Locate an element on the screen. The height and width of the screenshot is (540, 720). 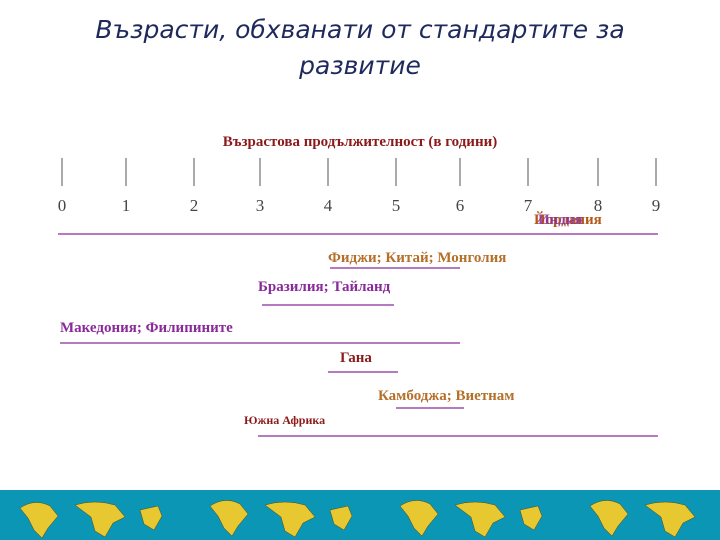
country-label: Бразилия; Тайланд is located at coordinates (324, 287).